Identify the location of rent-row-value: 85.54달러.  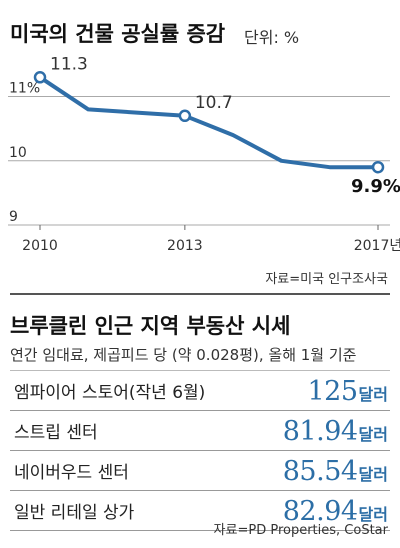
(335, 471).